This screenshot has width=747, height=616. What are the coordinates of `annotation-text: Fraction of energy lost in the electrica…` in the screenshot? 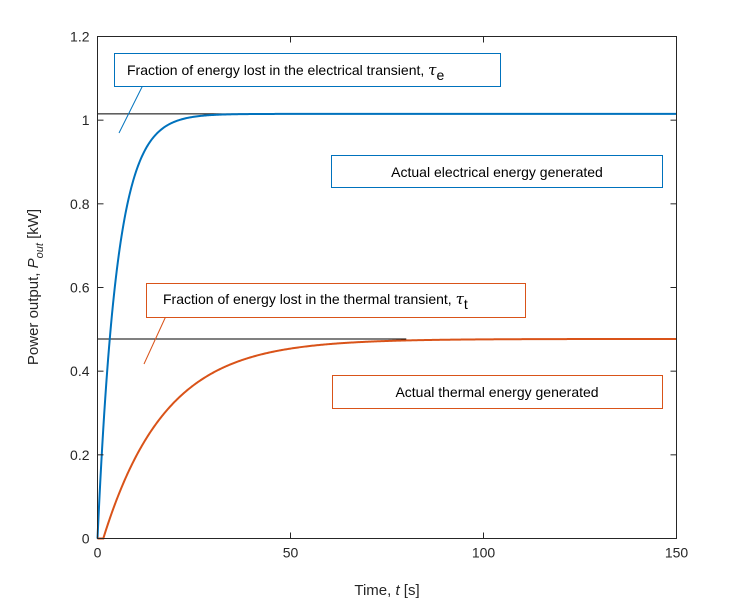 It's located at (285, 72).